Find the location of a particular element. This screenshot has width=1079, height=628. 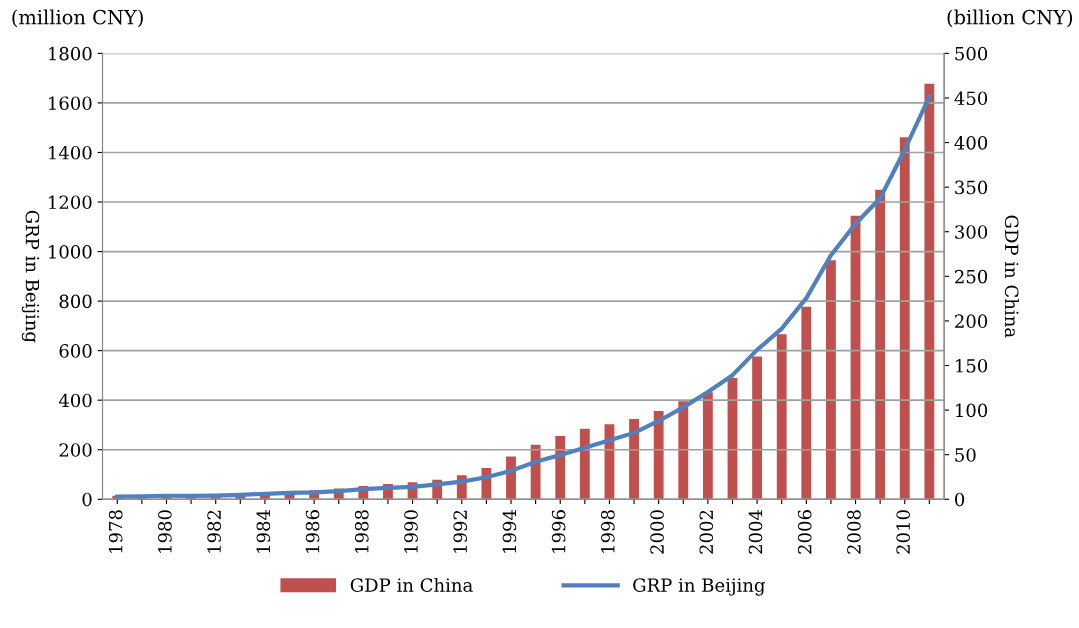

x-tick-label: 2008 is located at coordinates (854, 532).